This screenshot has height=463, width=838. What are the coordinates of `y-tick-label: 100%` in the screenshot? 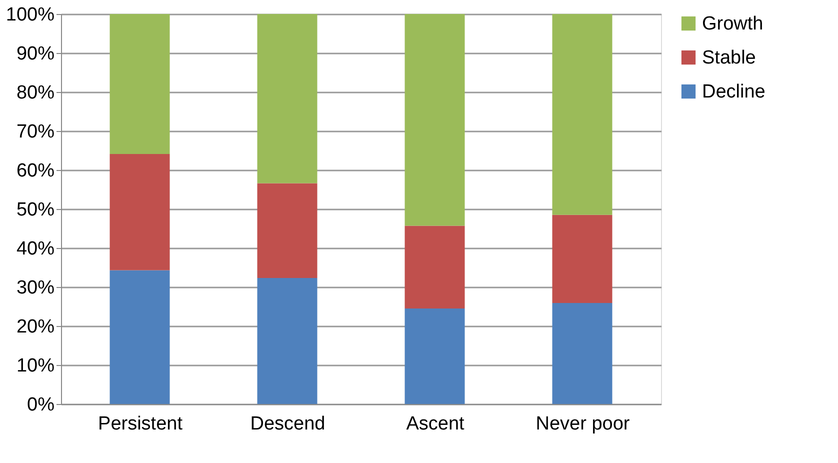 It's located at (30, 15).